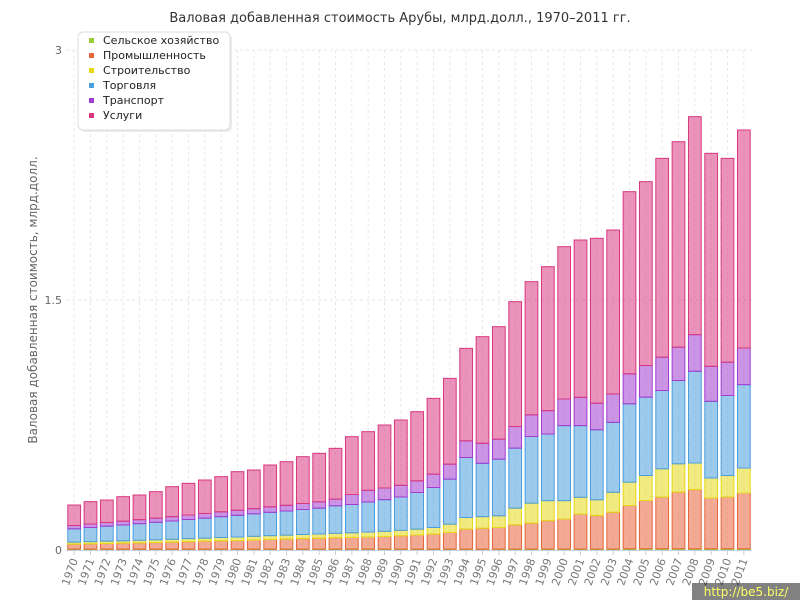 The height and width of the screenshot is (600, 800). What do you see at coordinates (351, 465) in the screenshot?
I see `bar-segment-6-1987` at bounding box center [351, 465].